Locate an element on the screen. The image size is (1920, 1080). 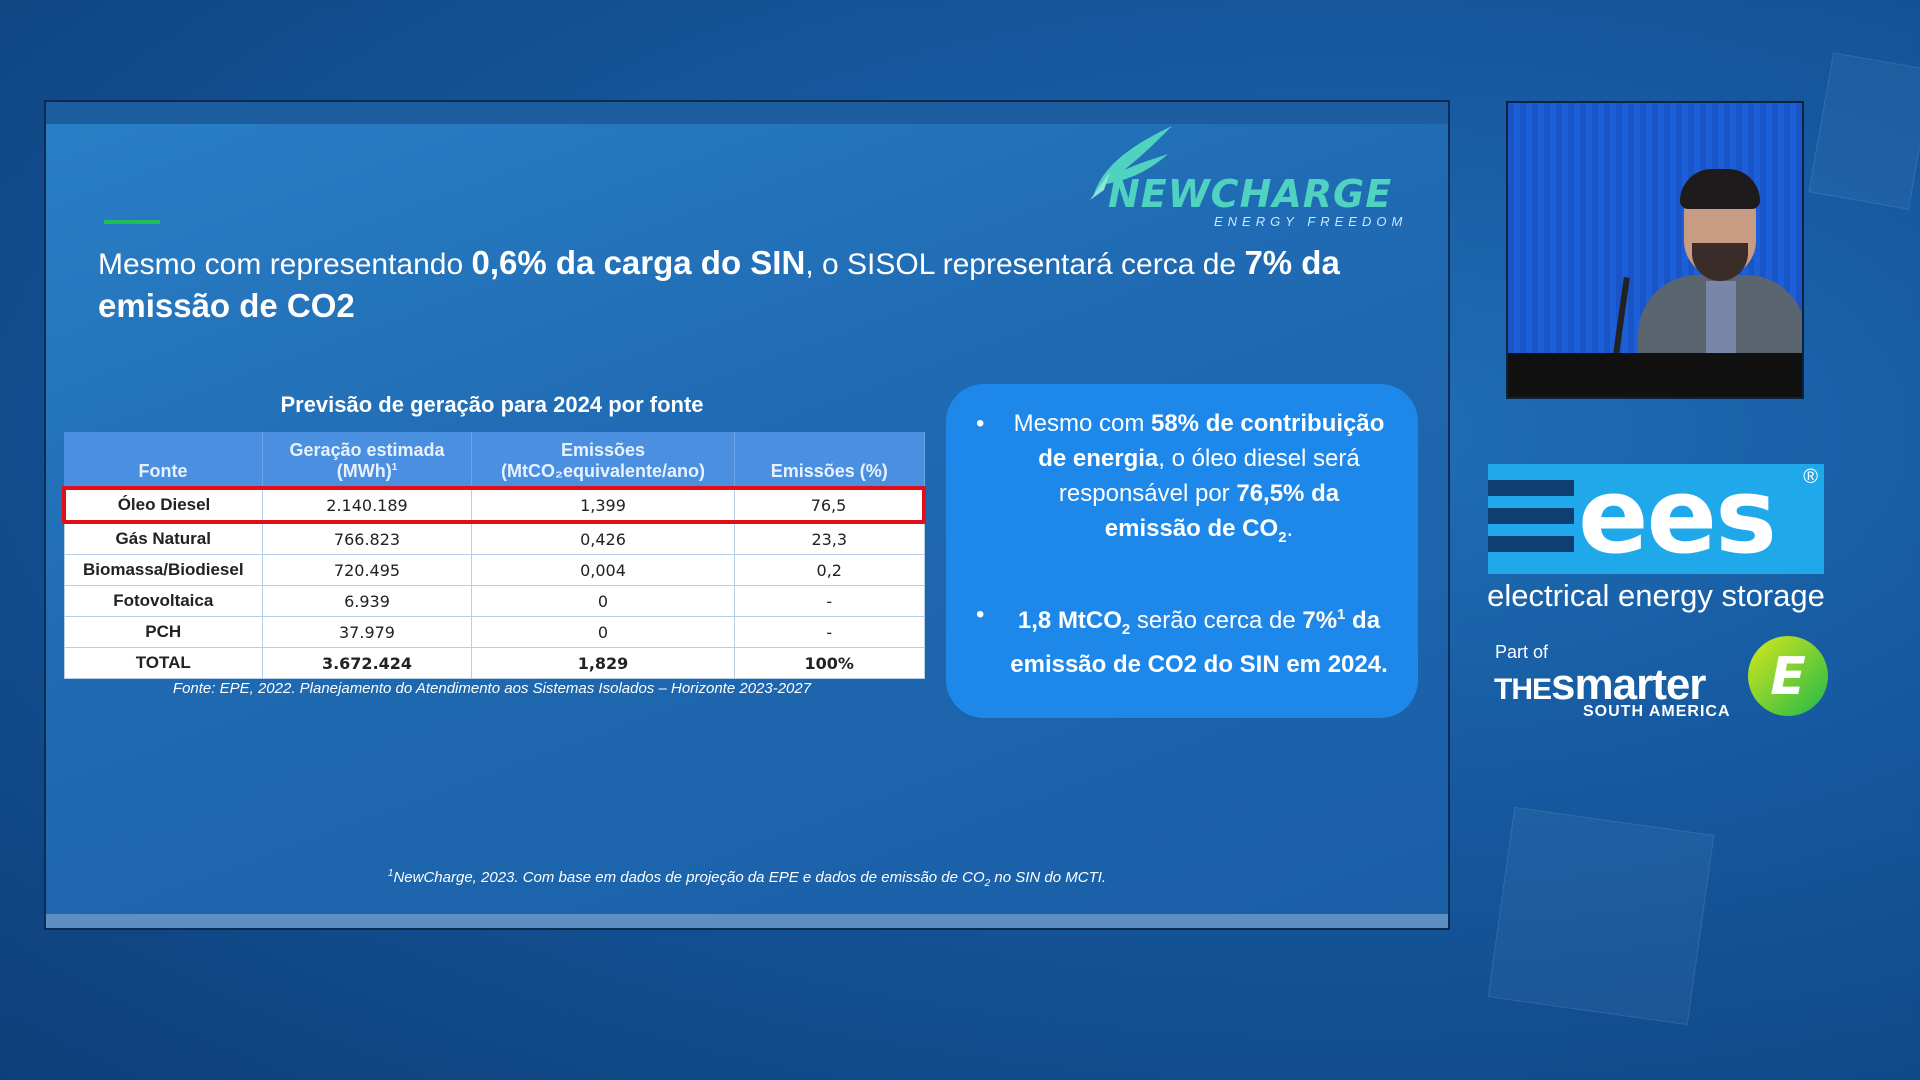
cell-pct: 0,2 is located at coordinates (829, 570).